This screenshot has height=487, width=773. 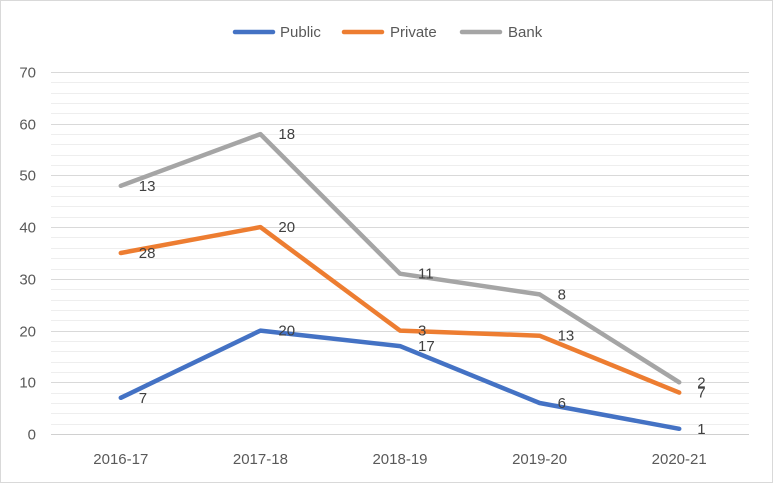 I want to click on data-label-private: 20, so click(x=286, y=227).